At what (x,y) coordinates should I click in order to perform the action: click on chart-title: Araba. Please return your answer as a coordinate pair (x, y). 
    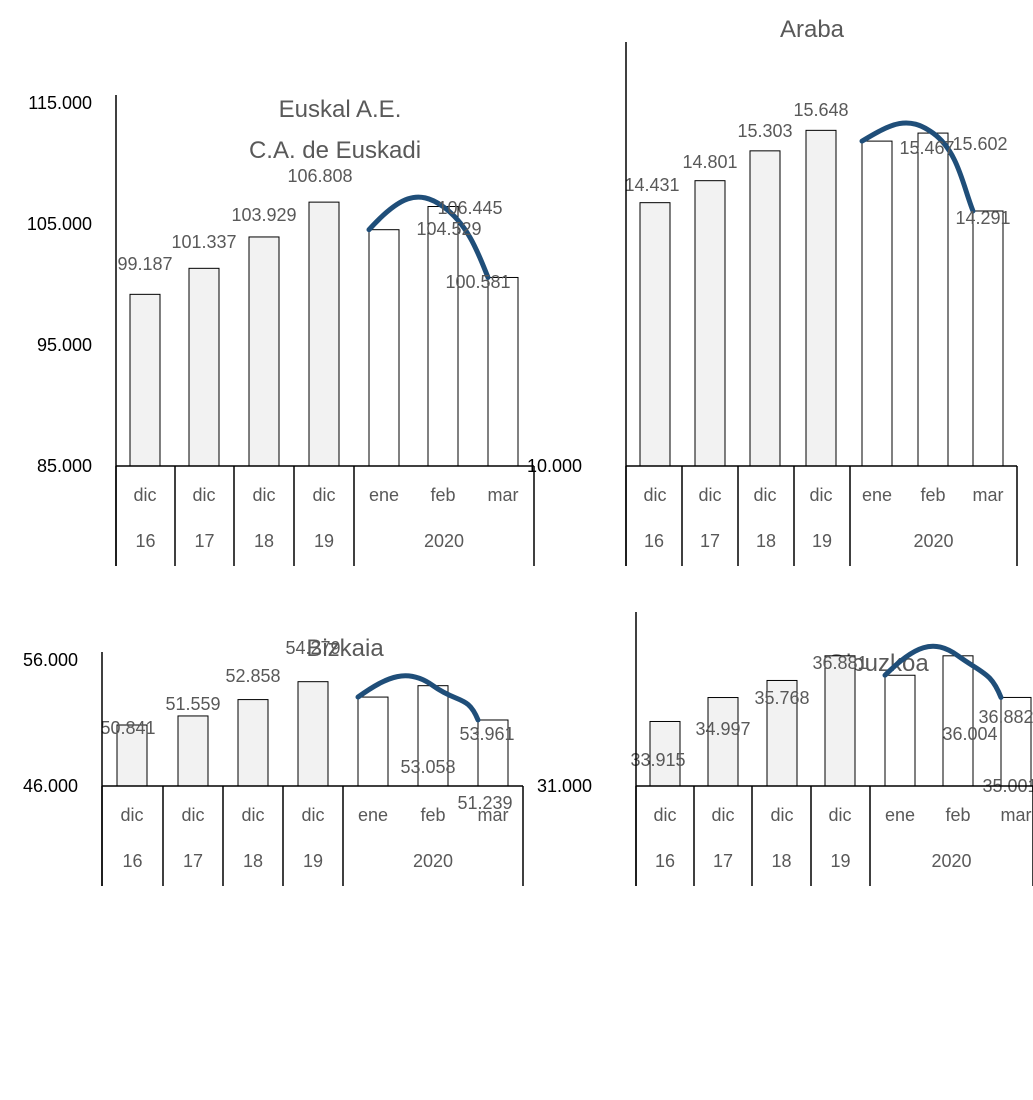
    Looking at the image, I should click on (812, 29).